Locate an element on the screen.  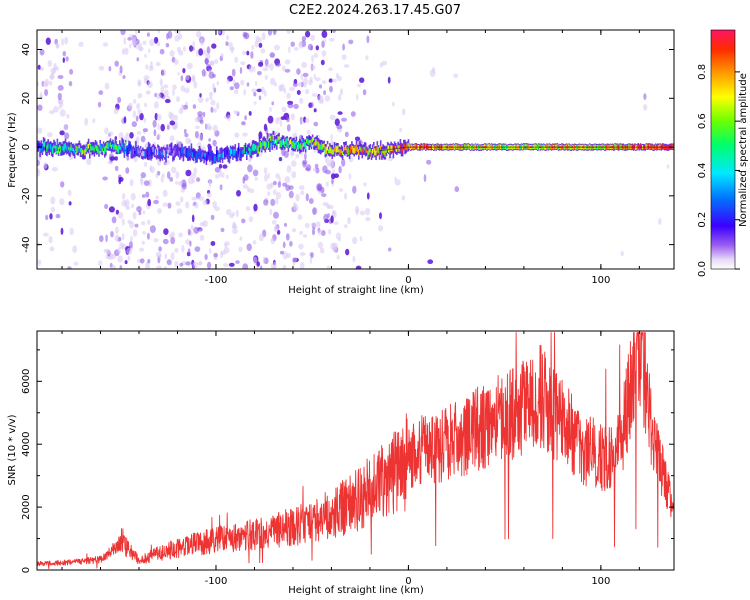
spectrogram-ridge-core is located at coordinates (526, 149).